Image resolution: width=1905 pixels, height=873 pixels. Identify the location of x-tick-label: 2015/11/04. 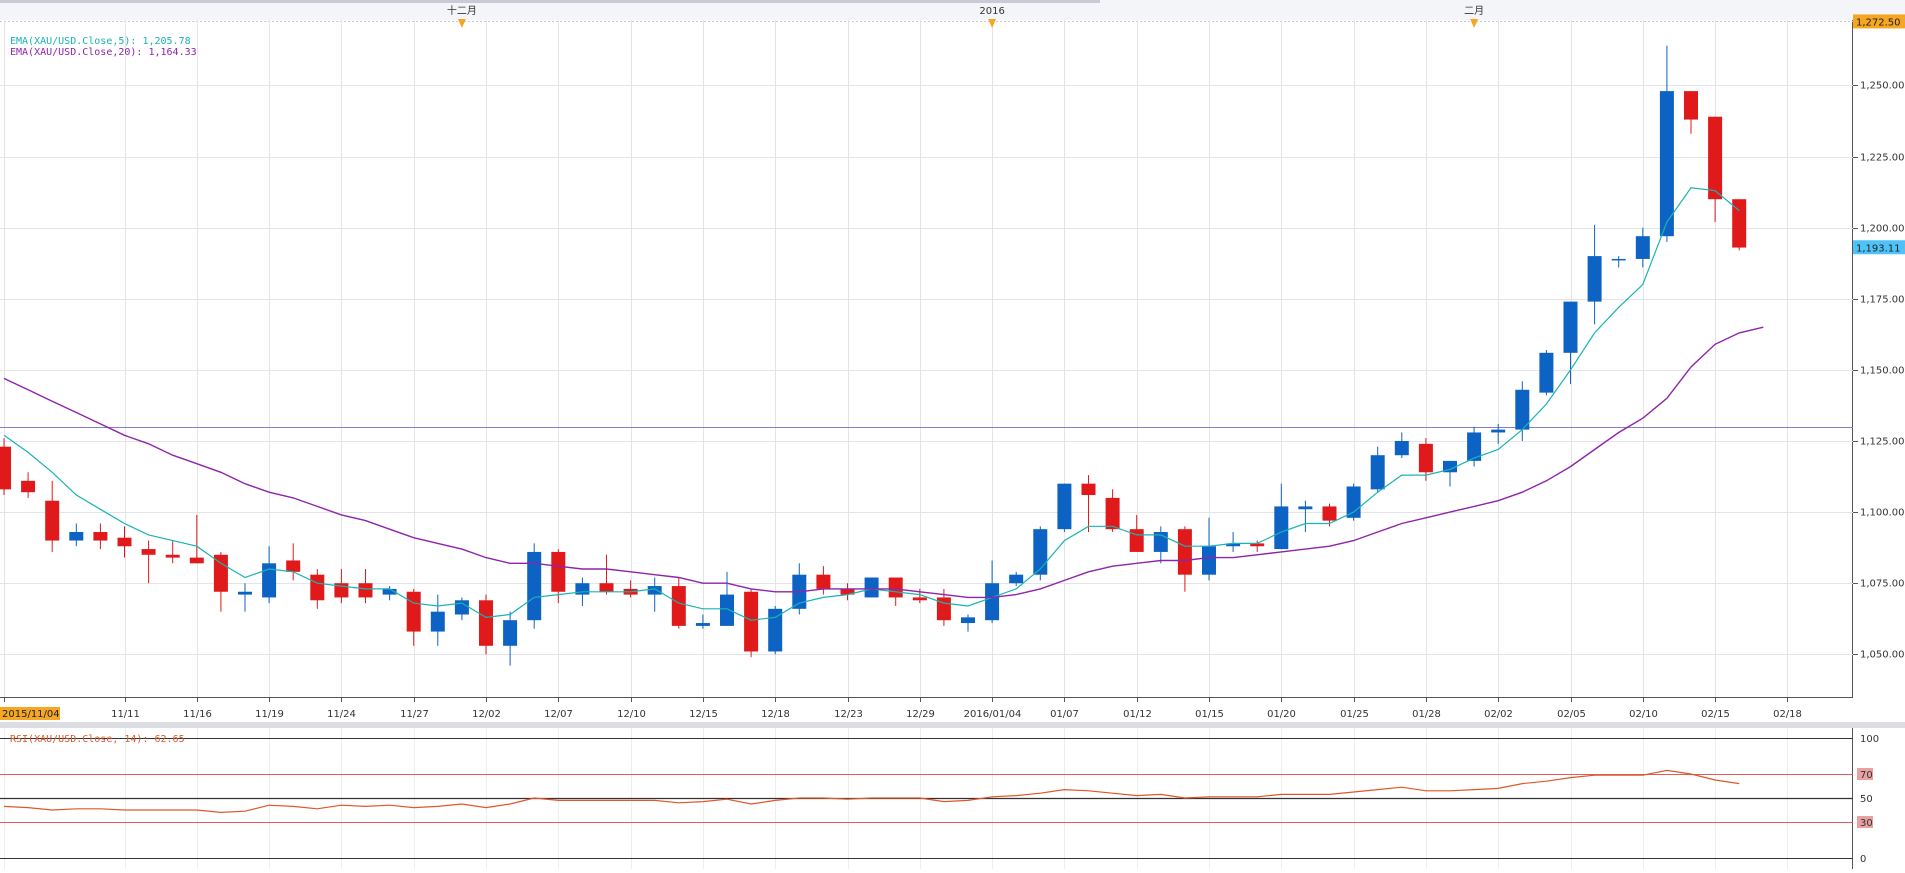
(31, 714).